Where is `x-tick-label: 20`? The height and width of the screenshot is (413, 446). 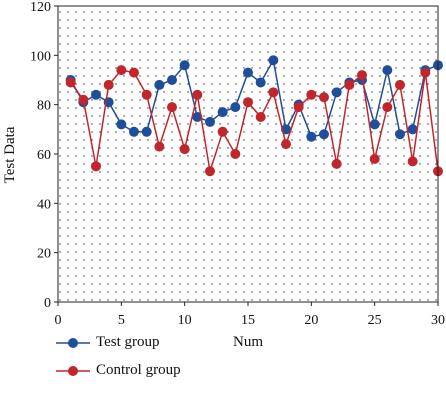
x-tick-label: 20 is located at coordinates (311, 320).